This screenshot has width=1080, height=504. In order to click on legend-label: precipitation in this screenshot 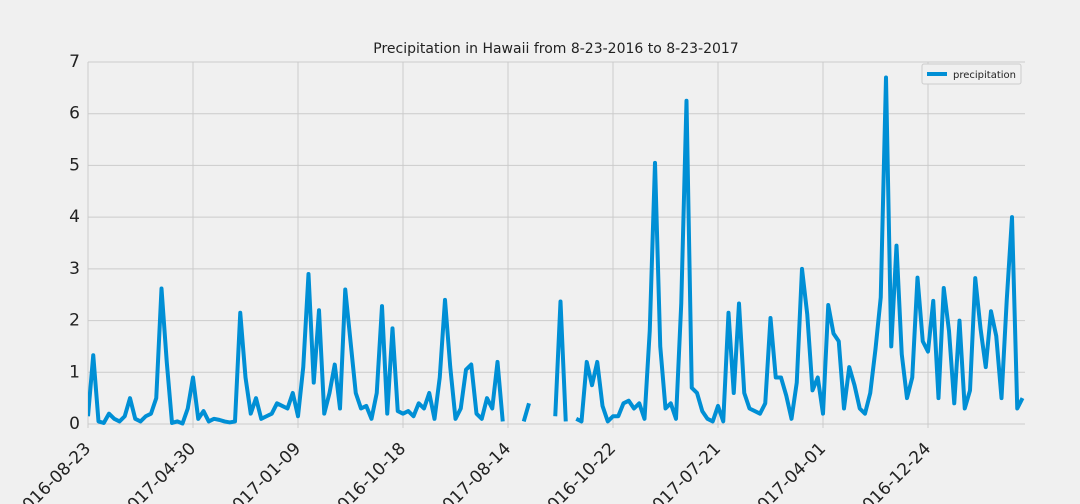, I will do `click(984, 75)`.